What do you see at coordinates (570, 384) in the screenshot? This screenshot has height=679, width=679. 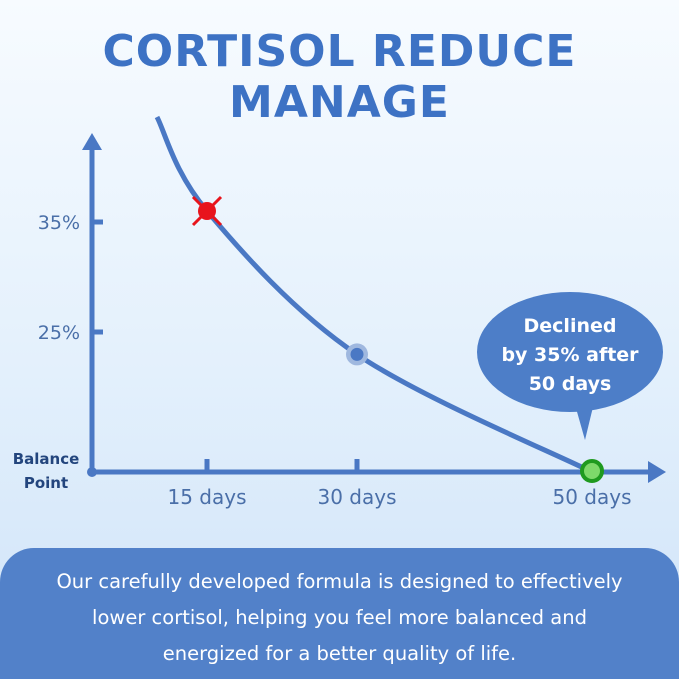 I see `callout-text: 50 days` at bounding box center [570, 384].